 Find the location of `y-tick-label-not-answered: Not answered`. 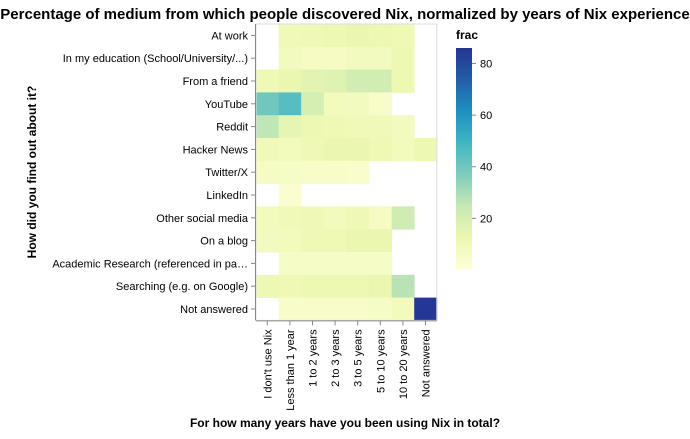

y-tick-label-not-answered: Not answered is located at coordinates (214, 310).